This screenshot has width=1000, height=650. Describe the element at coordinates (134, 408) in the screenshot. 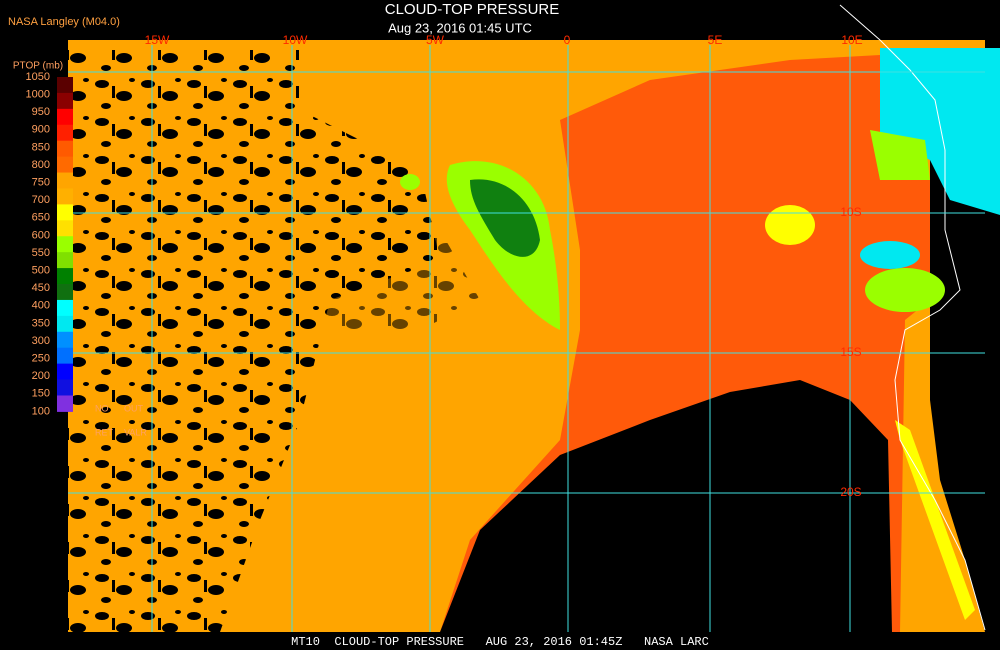

I see `legend-note: OUT` at that location.